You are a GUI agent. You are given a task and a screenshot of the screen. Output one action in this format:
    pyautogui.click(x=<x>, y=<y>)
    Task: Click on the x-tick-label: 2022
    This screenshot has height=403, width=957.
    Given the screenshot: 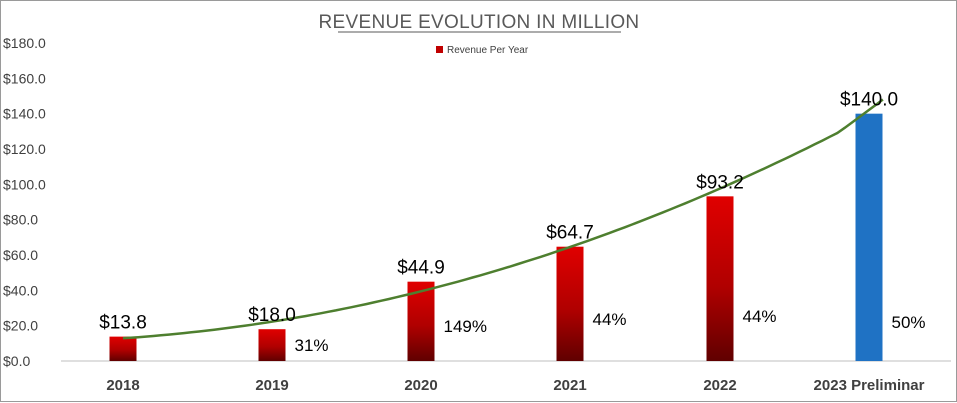 What is the action you would take?
    pyautogui.click(x=719, y=385)
    